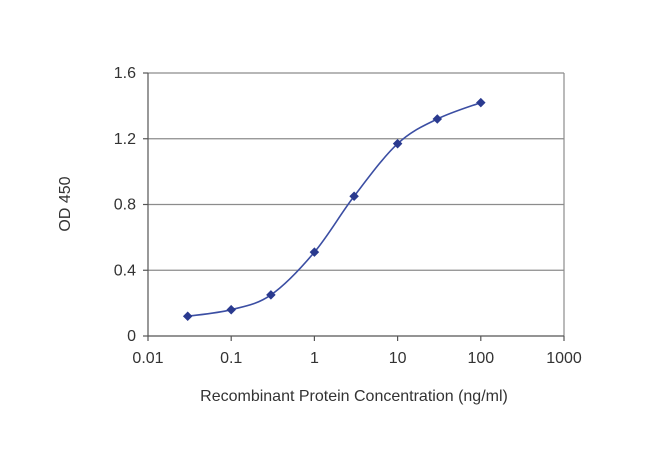  What do you see at coordinates (480, 358) in the screenshot?
I see `x-tick-label: 100` at bounding box center [480, 358].